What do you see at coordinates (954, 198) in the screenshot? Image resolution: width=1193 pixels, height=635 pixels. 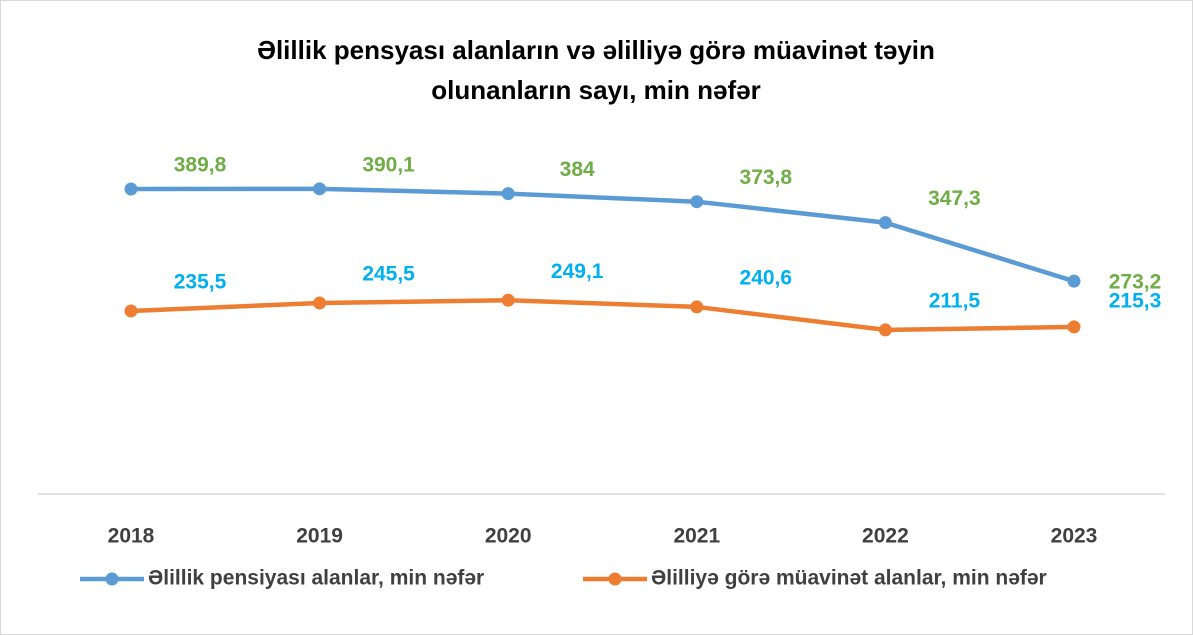 I see `data-label: 347,3` at bounding box center [954, 198].